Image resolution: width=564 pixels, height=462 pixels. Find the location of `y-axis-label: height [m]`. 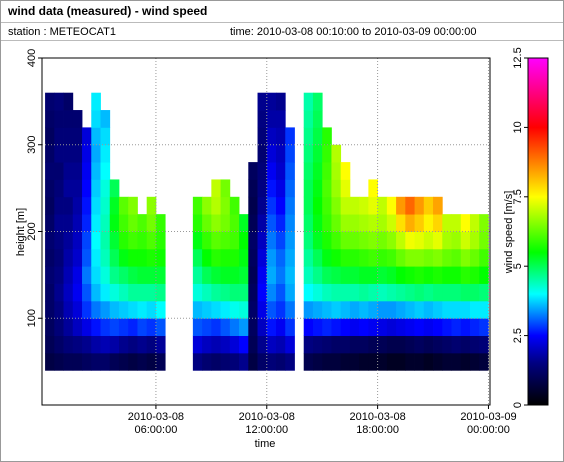

y-axis-label: height [m] is located at coordinates (21, 232).